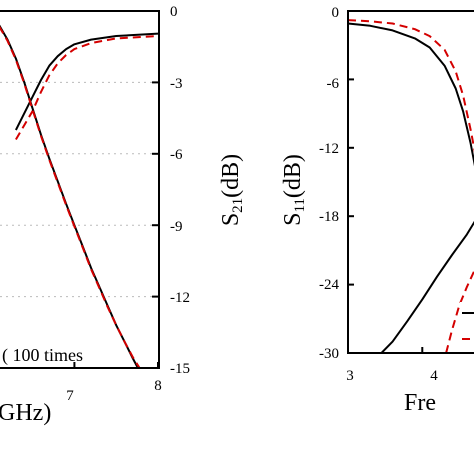 The height and width of the screenshot is (474, 474). Describe the element at coordinates (116, 365) in the screenshot. I see `left-x-ticks` at that location.